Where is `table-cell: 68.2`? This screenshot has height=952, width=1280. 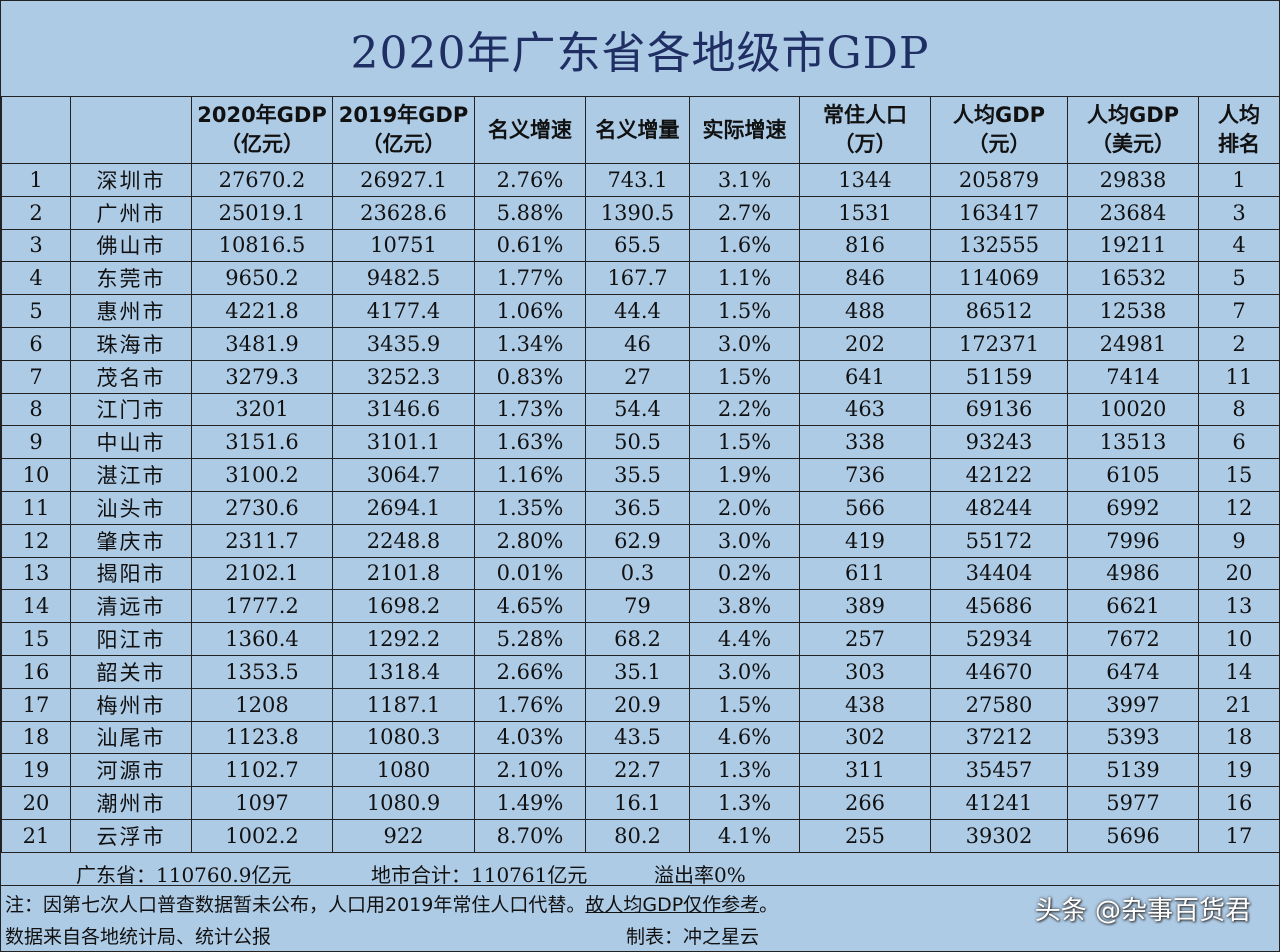 table-cell: 68.2 is located at coordinates (637, 639).